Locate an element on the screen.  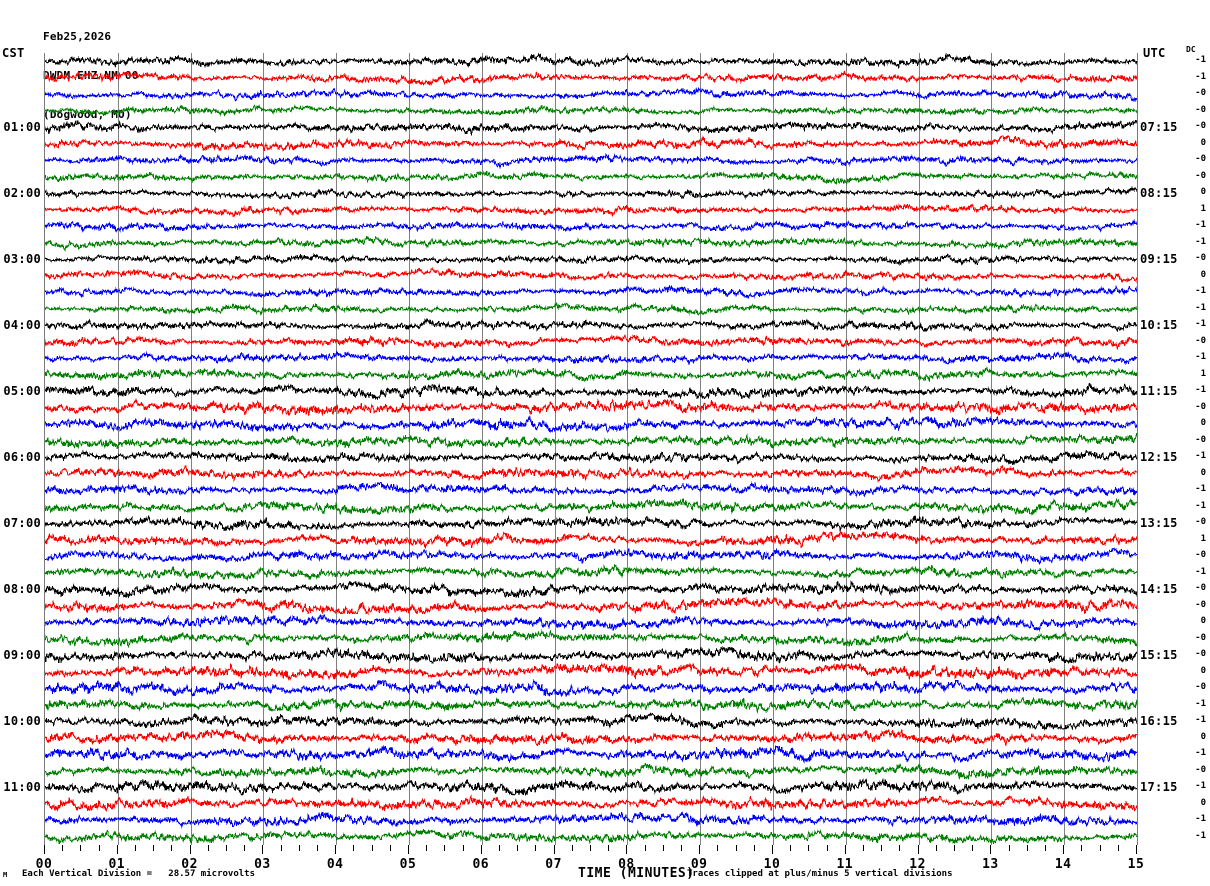
utc-hour-label: 15:15 is located at coordinates (1159, 655).